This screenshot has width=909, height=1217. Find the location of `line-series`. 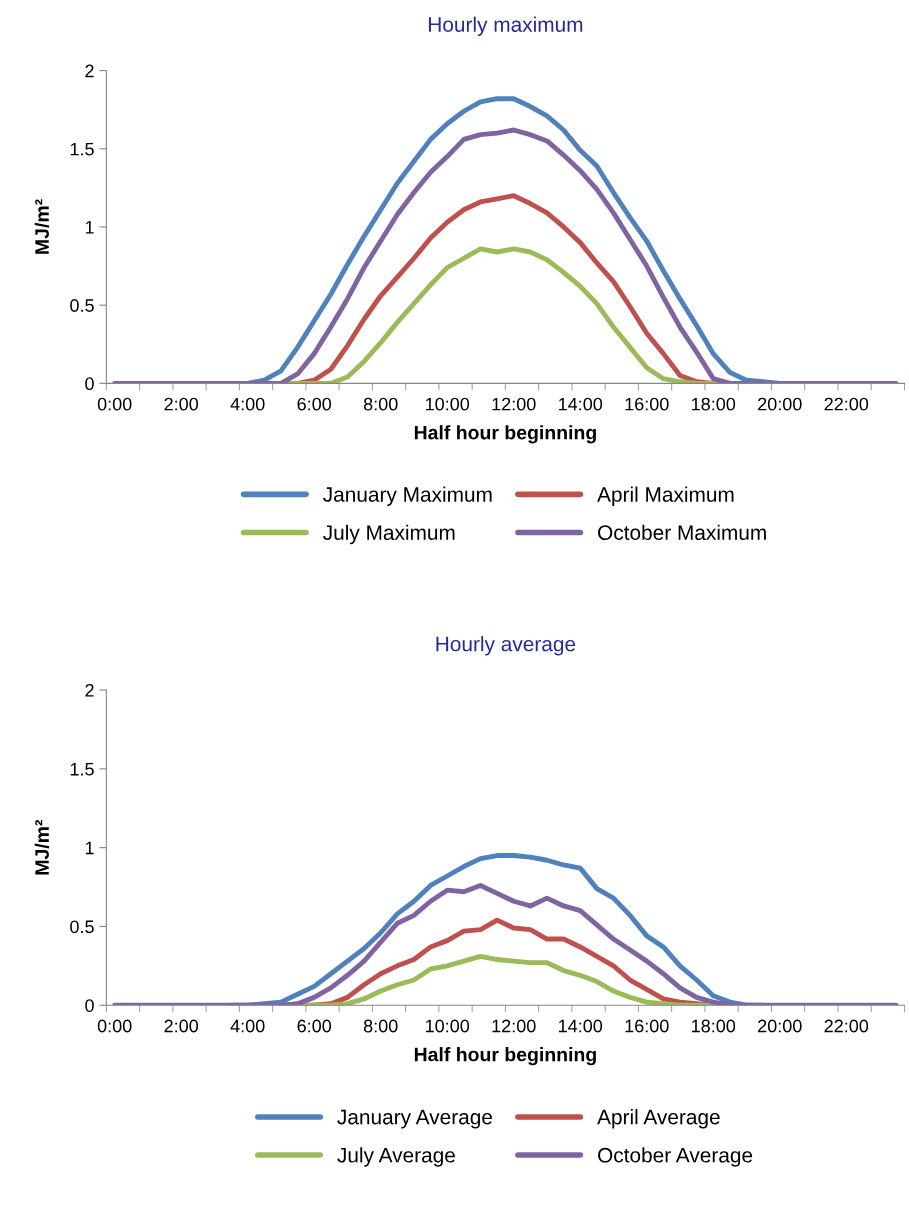

line-series is located at coordinates (505, 944).